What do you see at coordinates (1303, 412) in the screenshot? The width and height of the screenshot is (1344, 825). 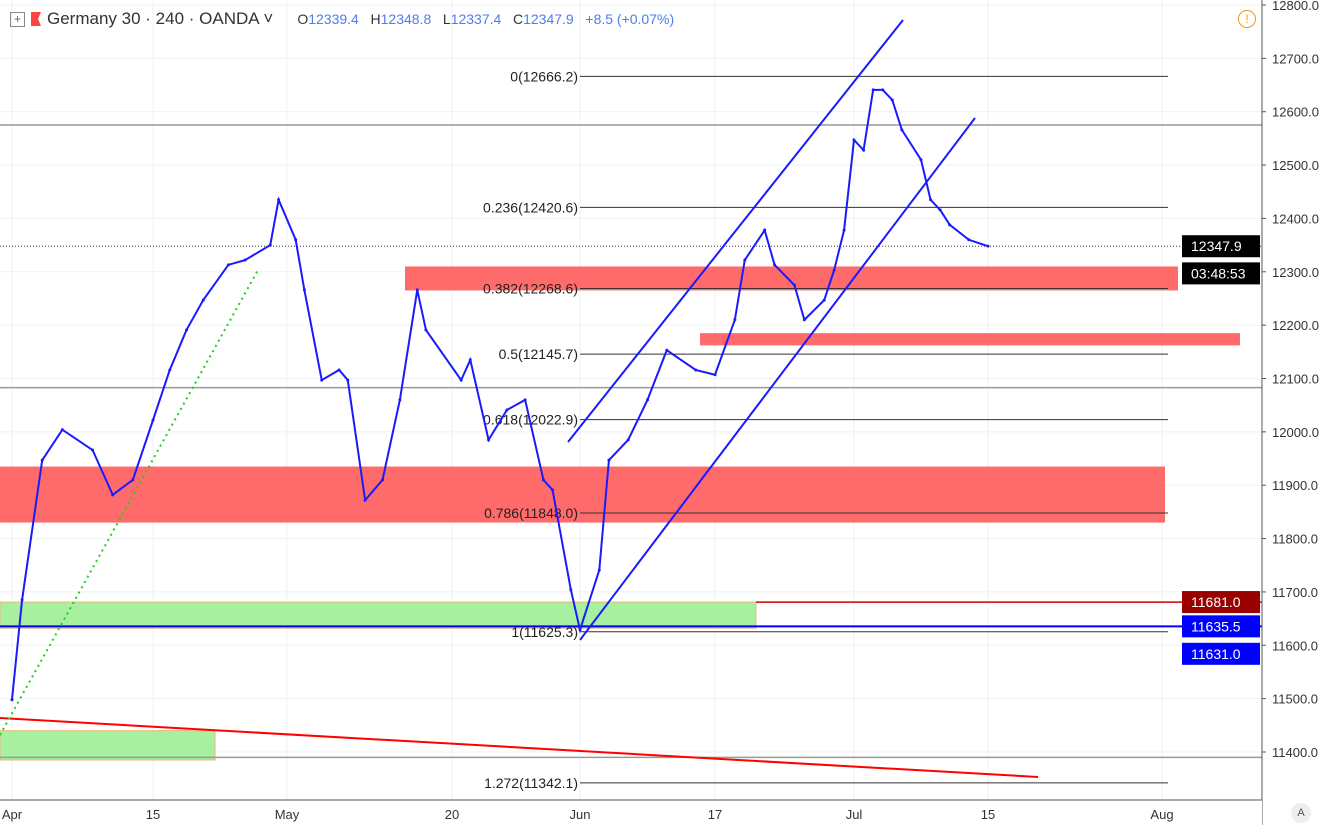 I see `price-axis` at bounding box center [1303, 412].